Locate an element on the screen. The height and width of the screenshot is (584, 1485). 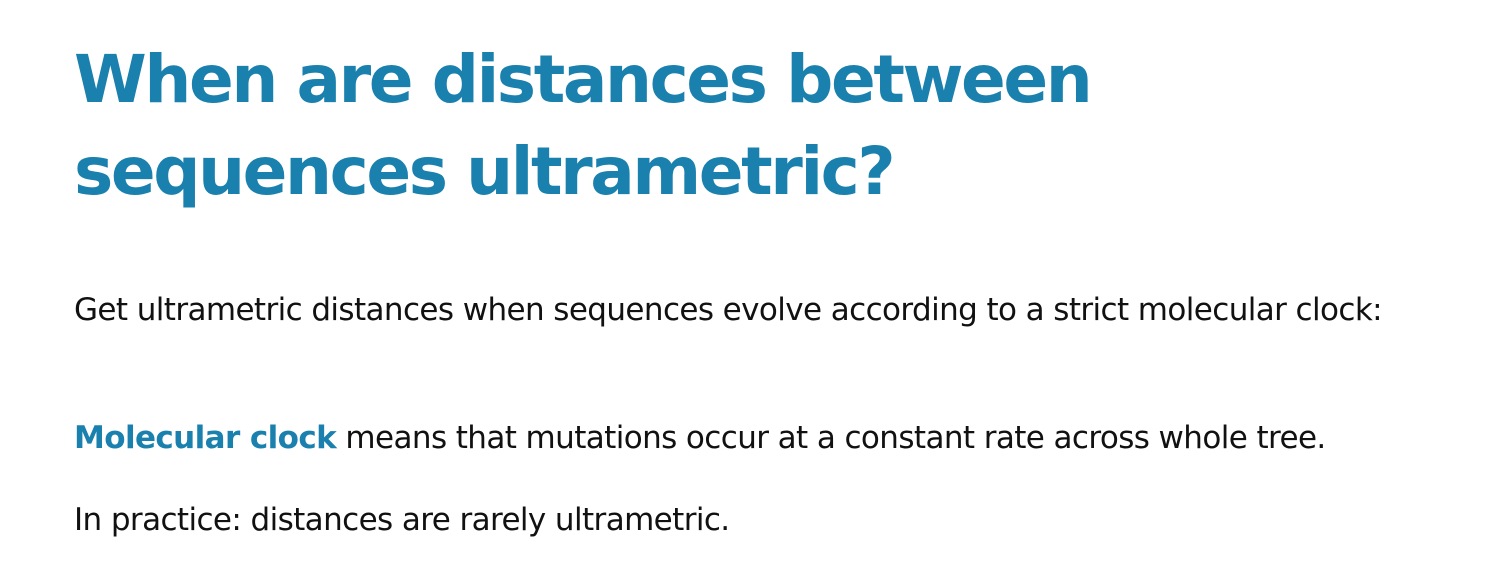
molecular-clock-term: Molecular clock is located at coordinates (205, 438).